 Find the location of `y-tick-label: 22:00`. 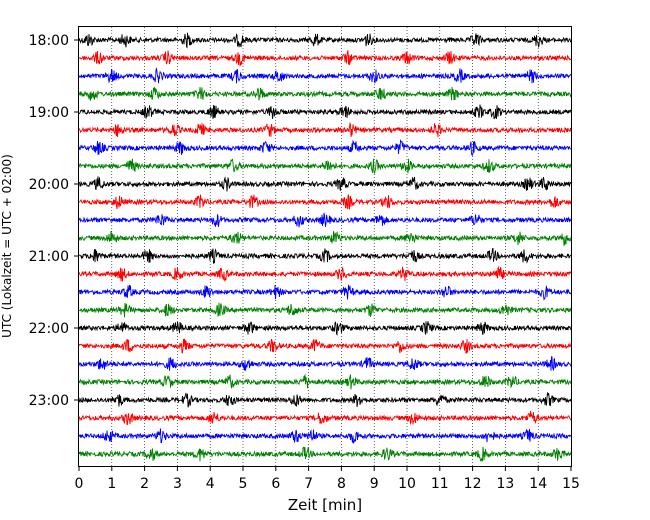

y-tick-label: 22:00 is located at coordinates (49, 329).